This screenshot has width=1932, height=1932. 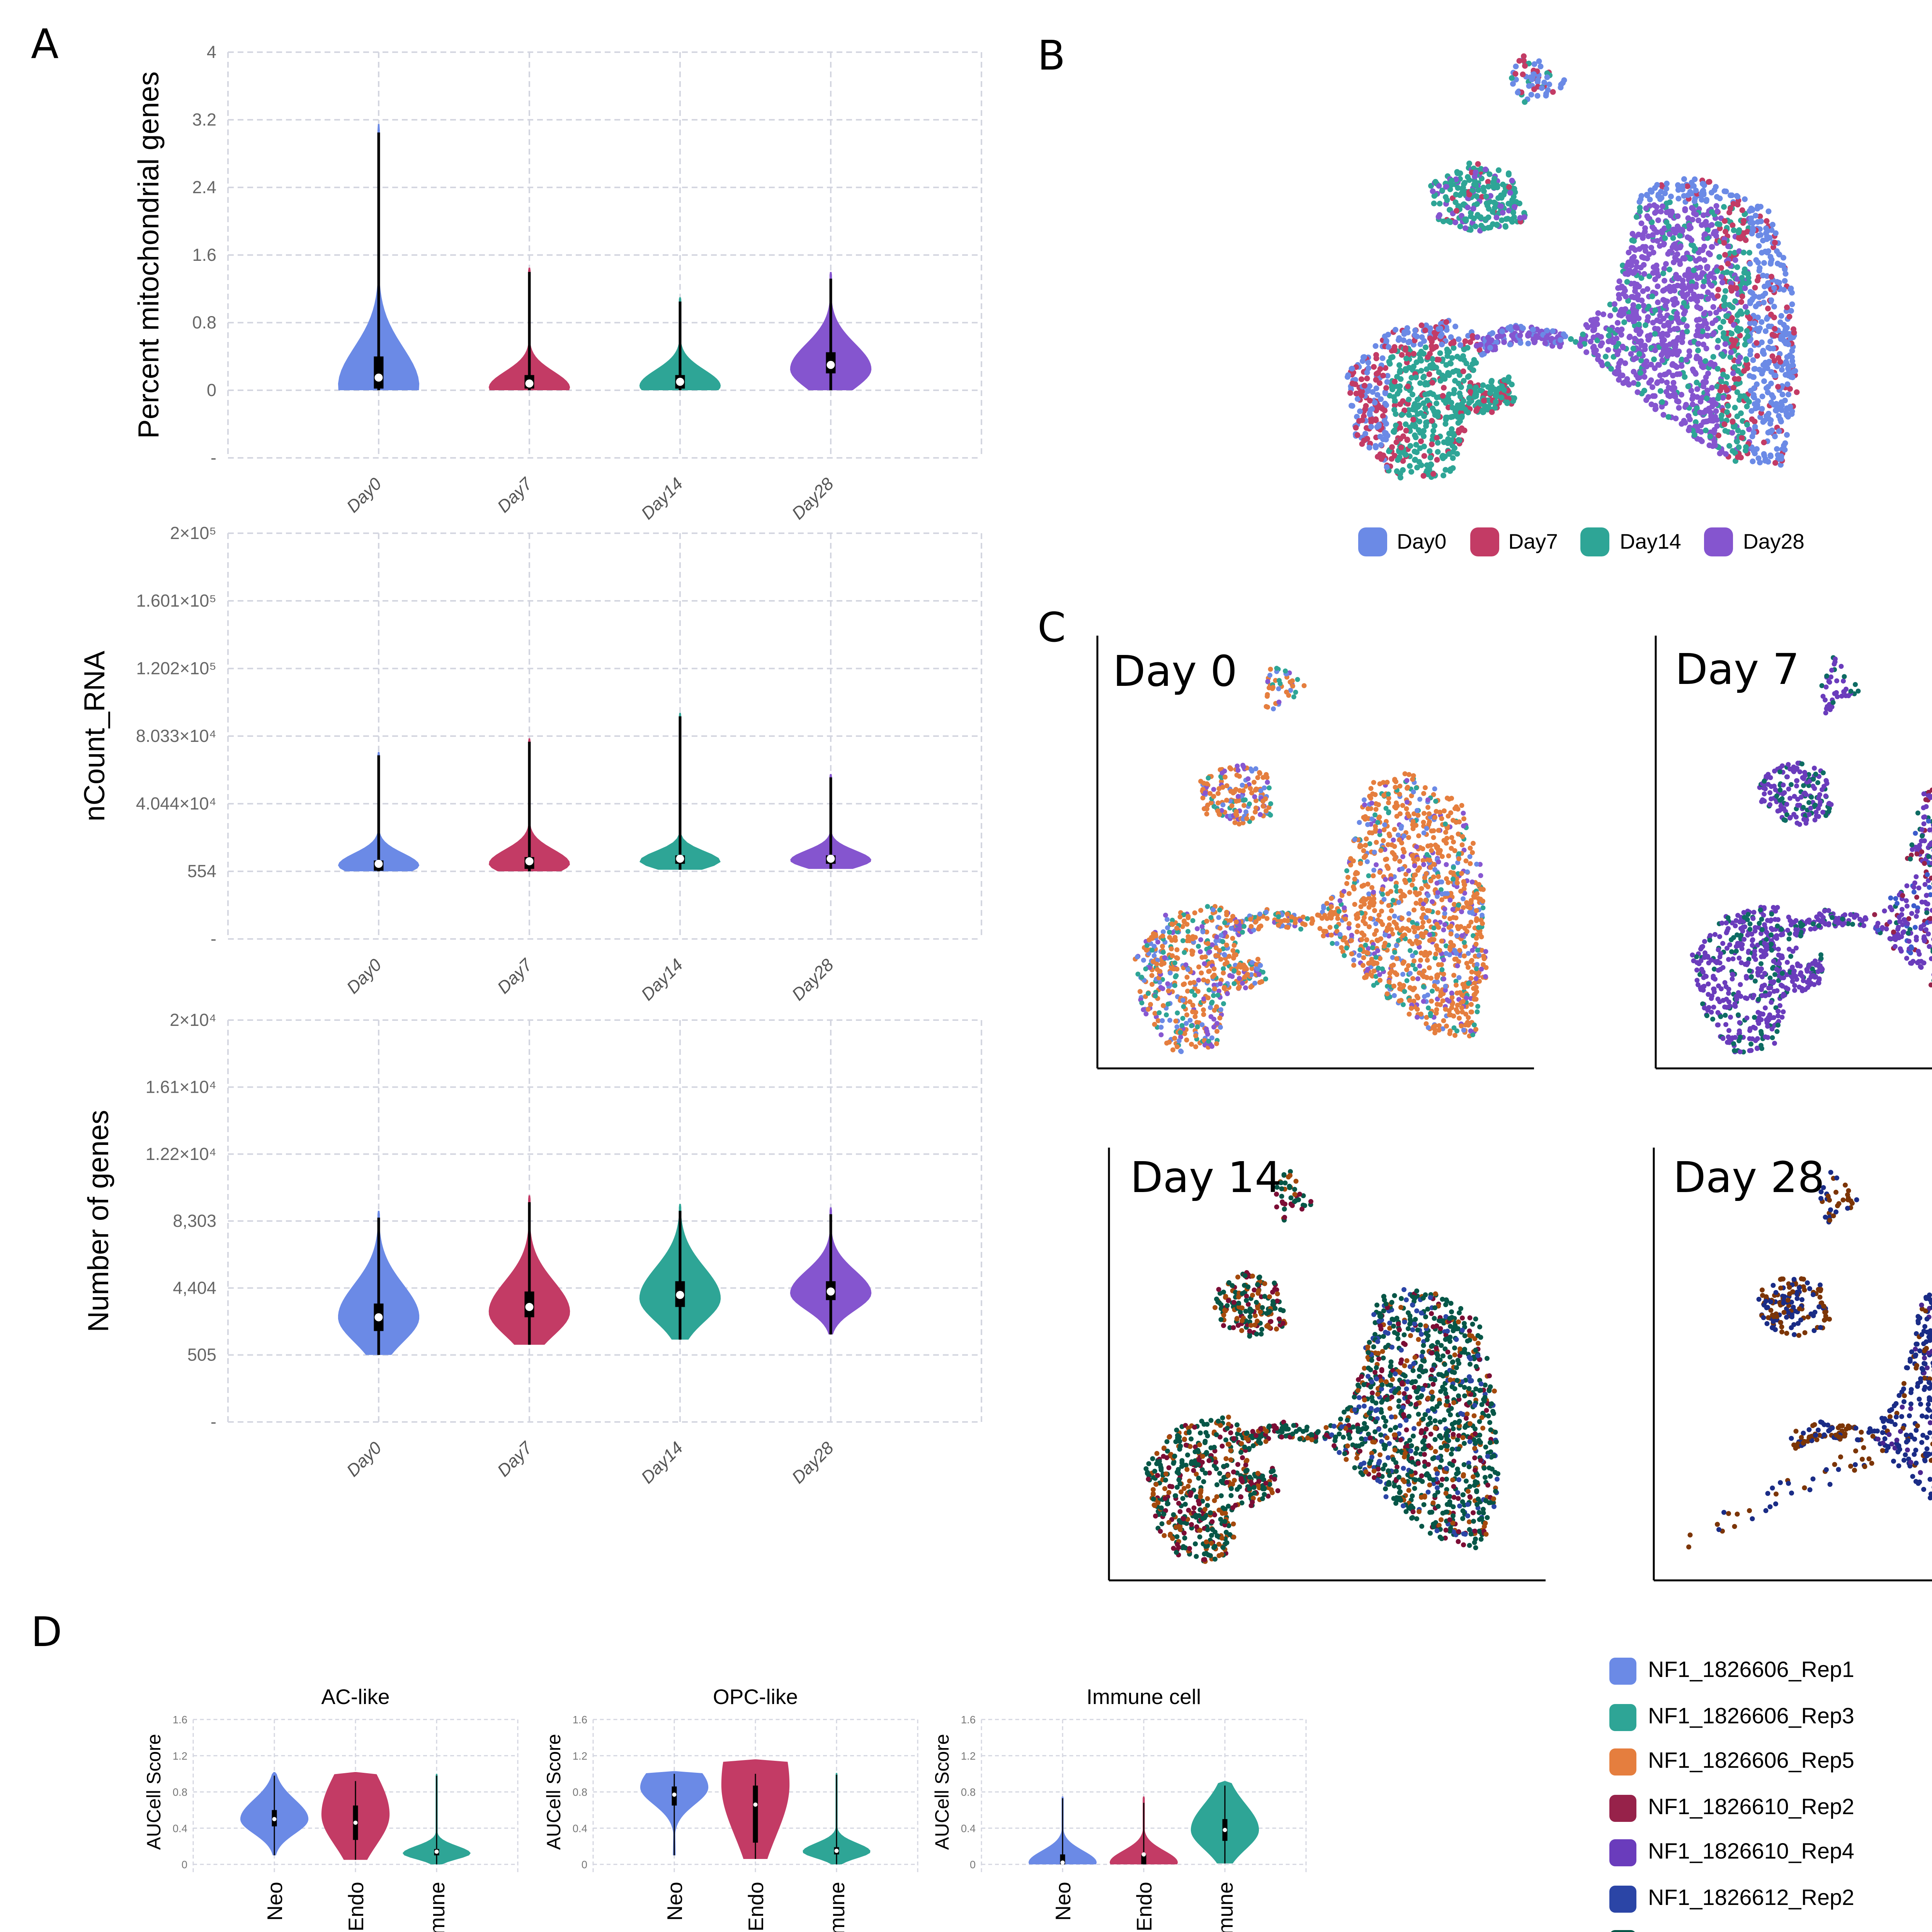 What do you see at coordinates (1051, 56) in the screenshot?
I see `panel-letter-b: B` at bounding box center [1051, 56].